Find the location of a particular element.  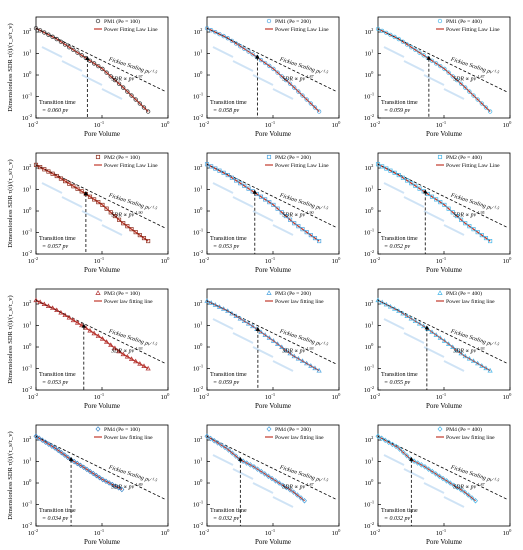

transition-value: = 0.034 pv is located at coordinates (55, 518).